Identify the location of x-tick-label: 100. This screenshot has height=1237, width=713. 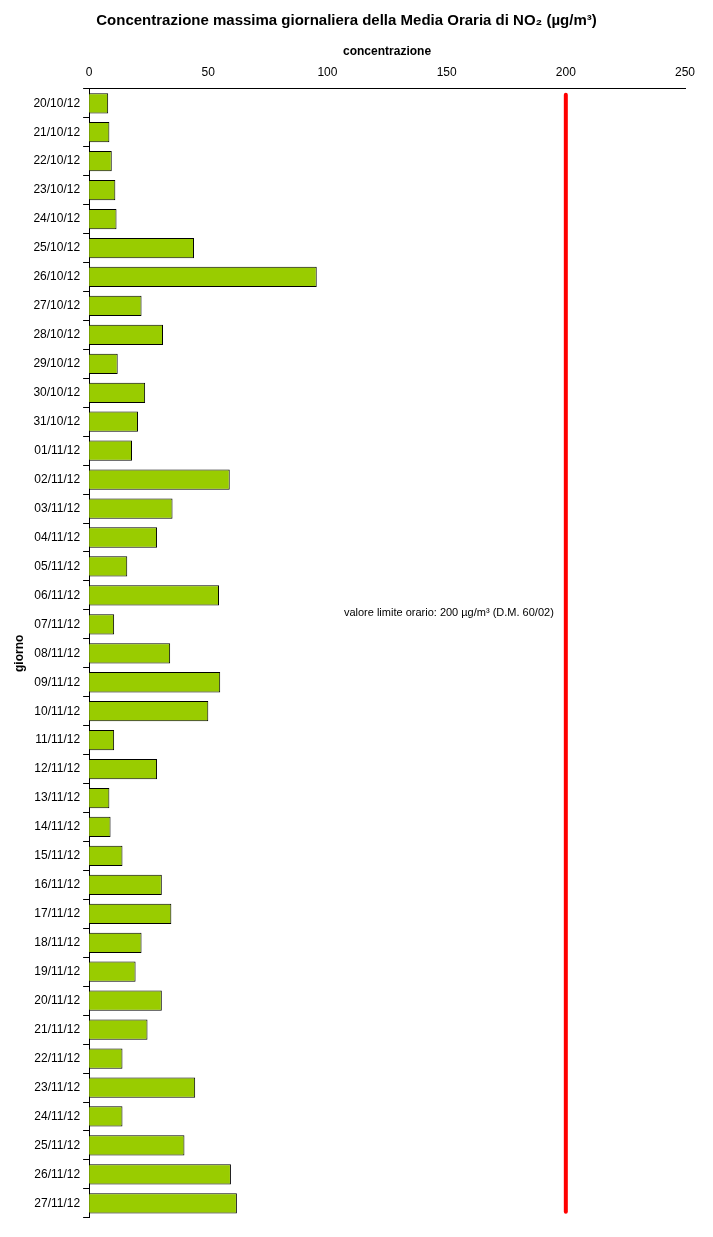
(327, 71).